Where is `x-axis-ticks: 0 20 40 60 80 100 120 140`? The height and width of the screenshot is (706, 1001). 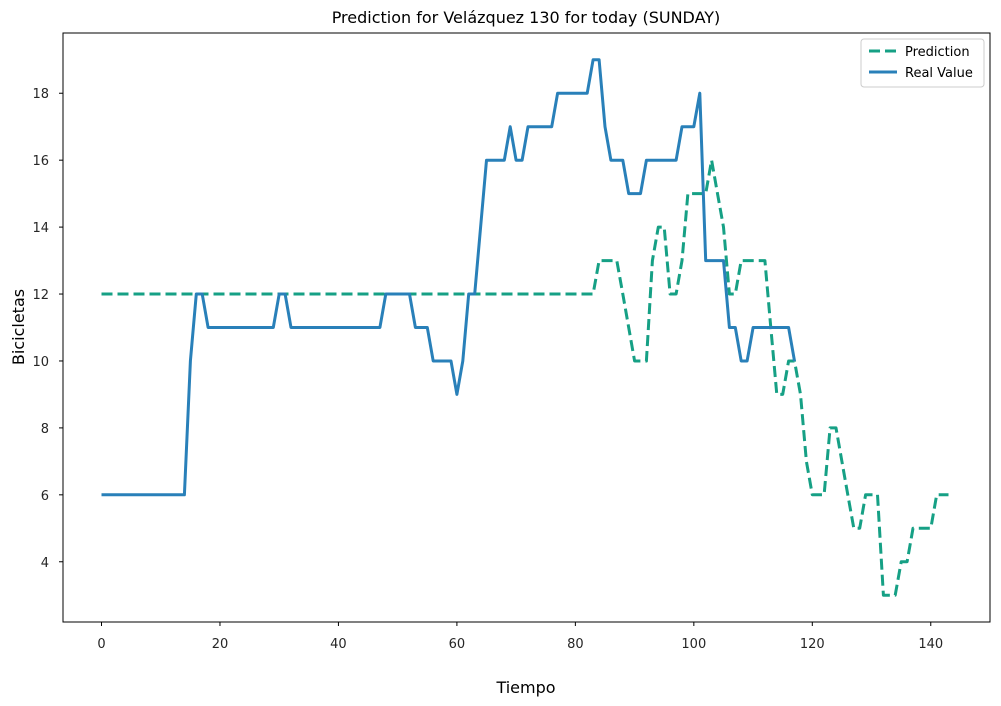
x-axis-ticks: 0 20 40 60 80 100 120 140 is located at coordinates (520, 637).